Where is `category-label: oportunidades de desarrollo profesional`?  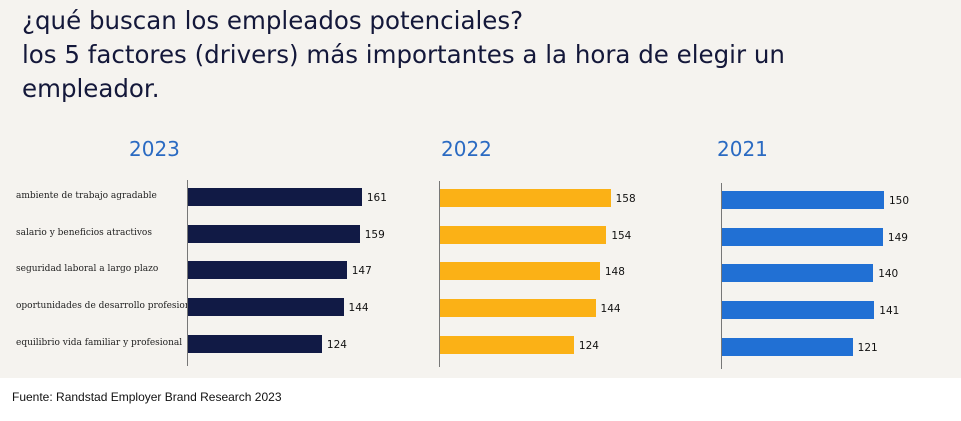
category-label: oportunidades de desarrollo profesional is located at coordinates (107, 306).